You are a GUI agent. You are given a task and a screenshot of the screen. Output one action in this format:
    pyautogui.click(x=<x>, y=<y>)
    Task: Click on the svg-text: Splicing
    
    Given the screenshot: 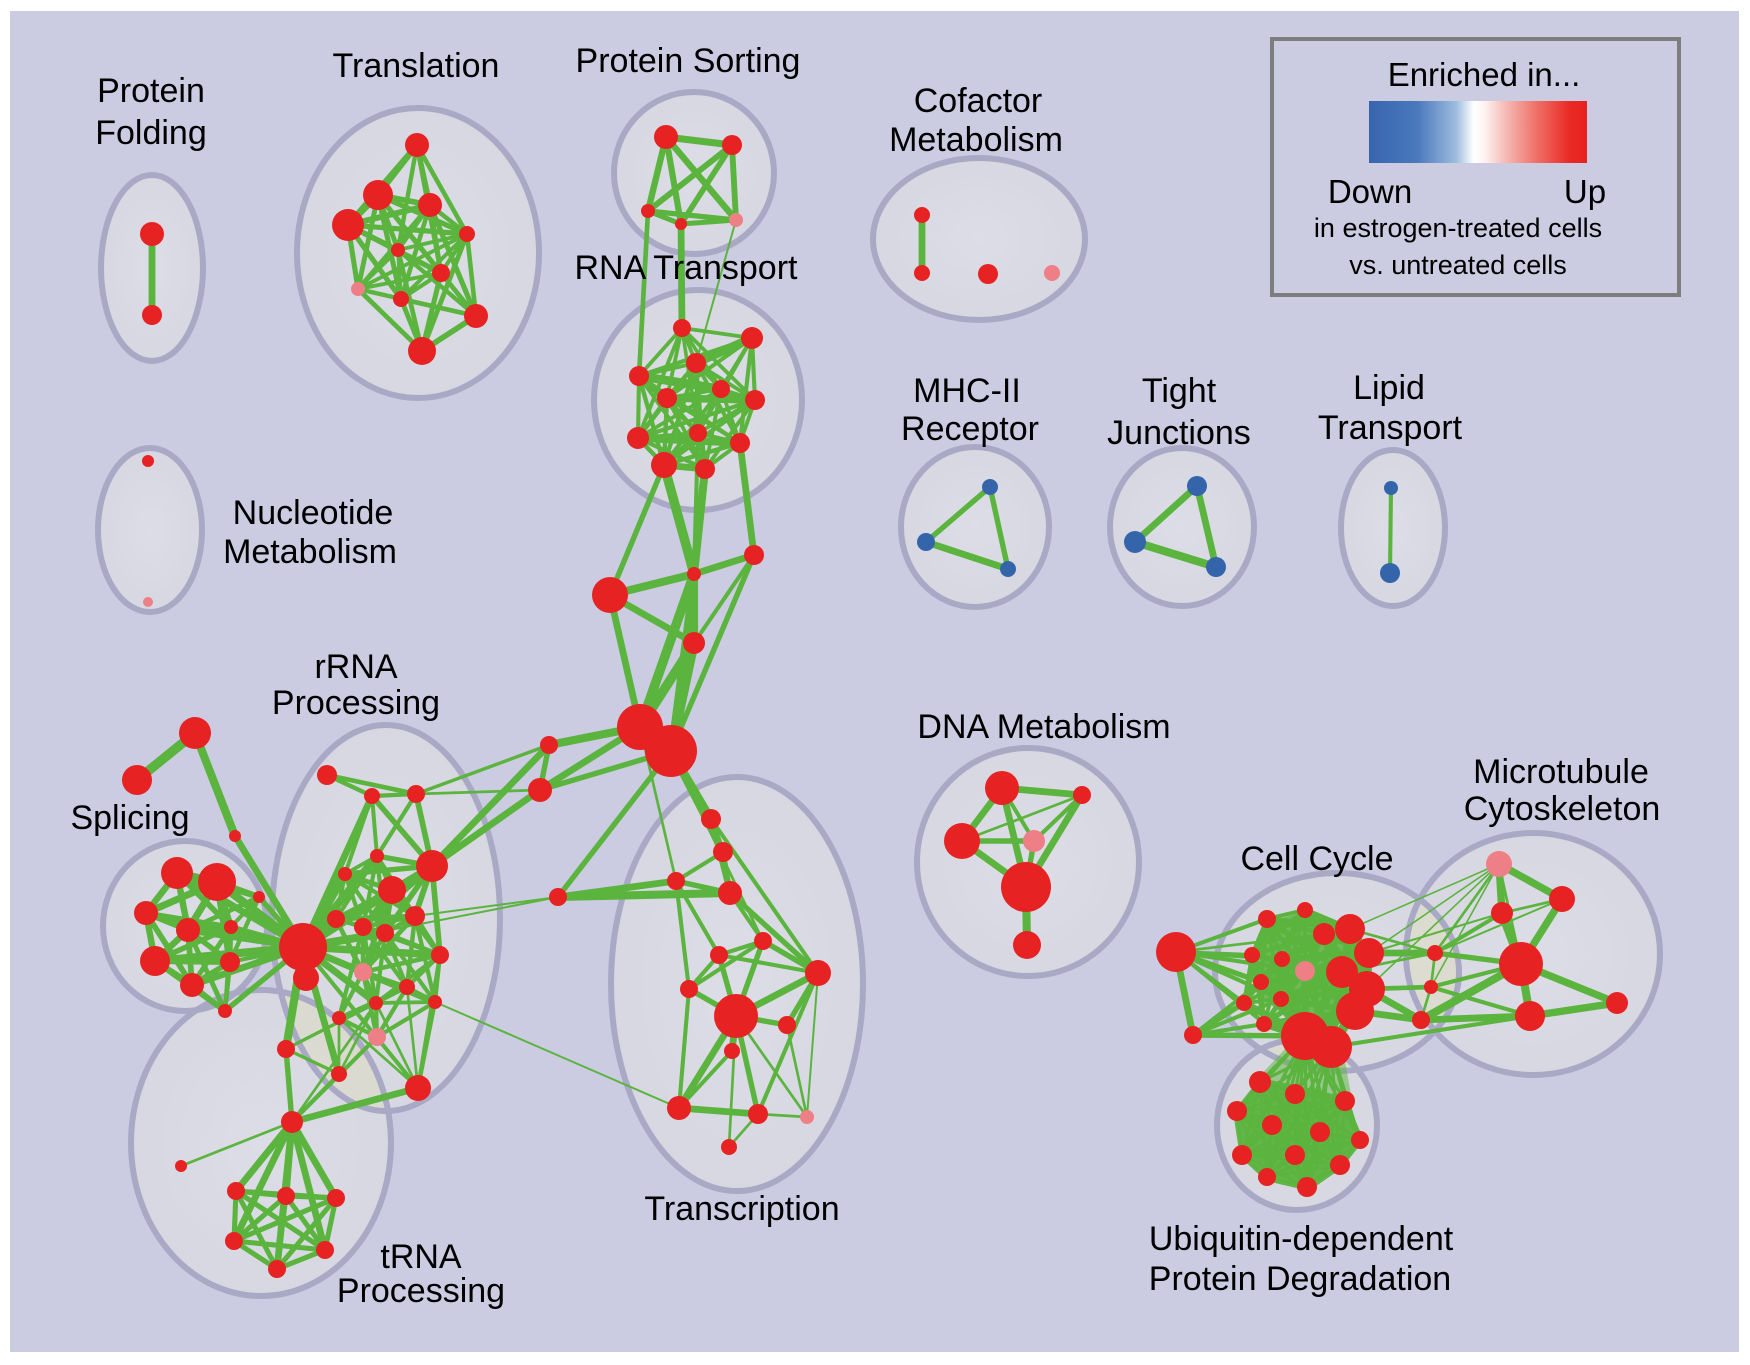 What is the action you would take?
    pyautogui.click(x=129, y=818)
    